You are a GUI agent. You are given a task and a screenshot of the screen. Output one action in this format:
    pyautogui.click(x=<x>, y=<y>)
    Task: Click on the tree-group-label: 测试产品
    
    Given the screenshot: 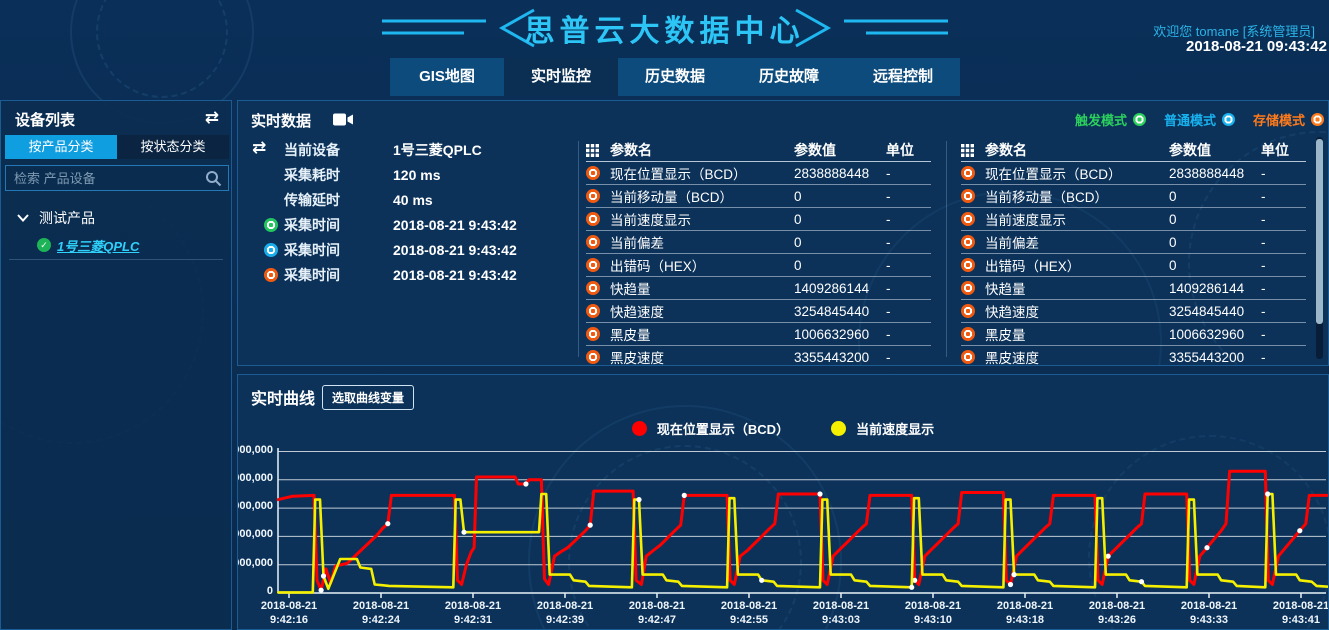 What is the action you would take?
    pyautogui.click(x=67, y=218)
    